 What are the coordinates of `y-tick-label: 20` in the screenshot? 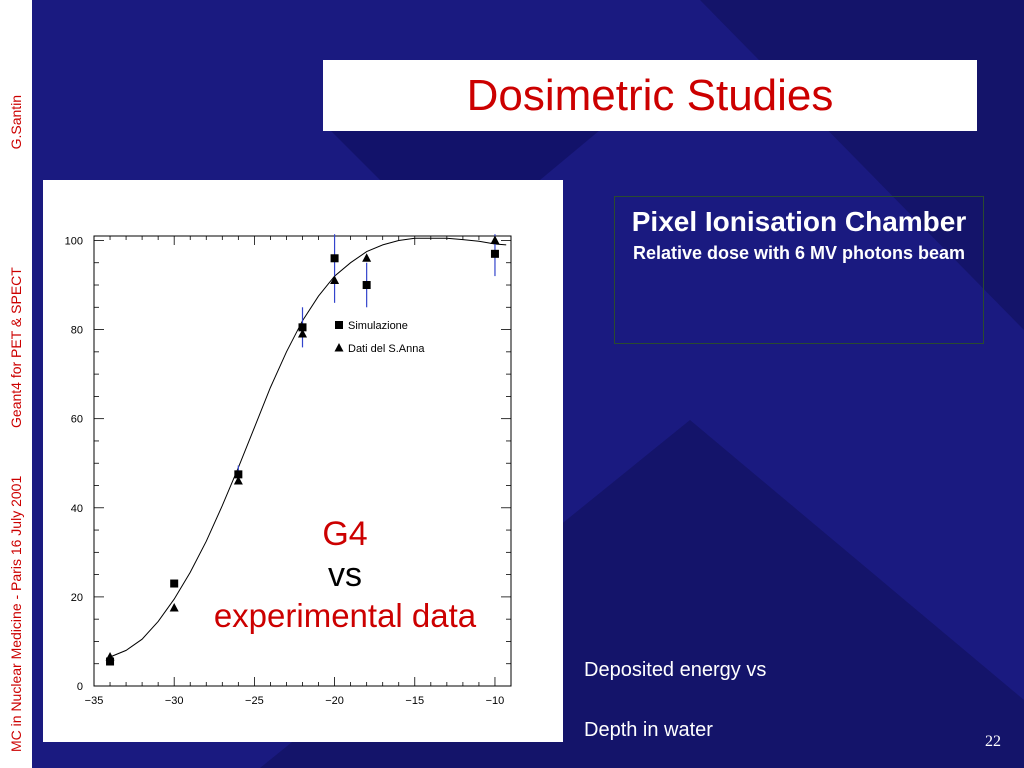 It's located at (77, 598).